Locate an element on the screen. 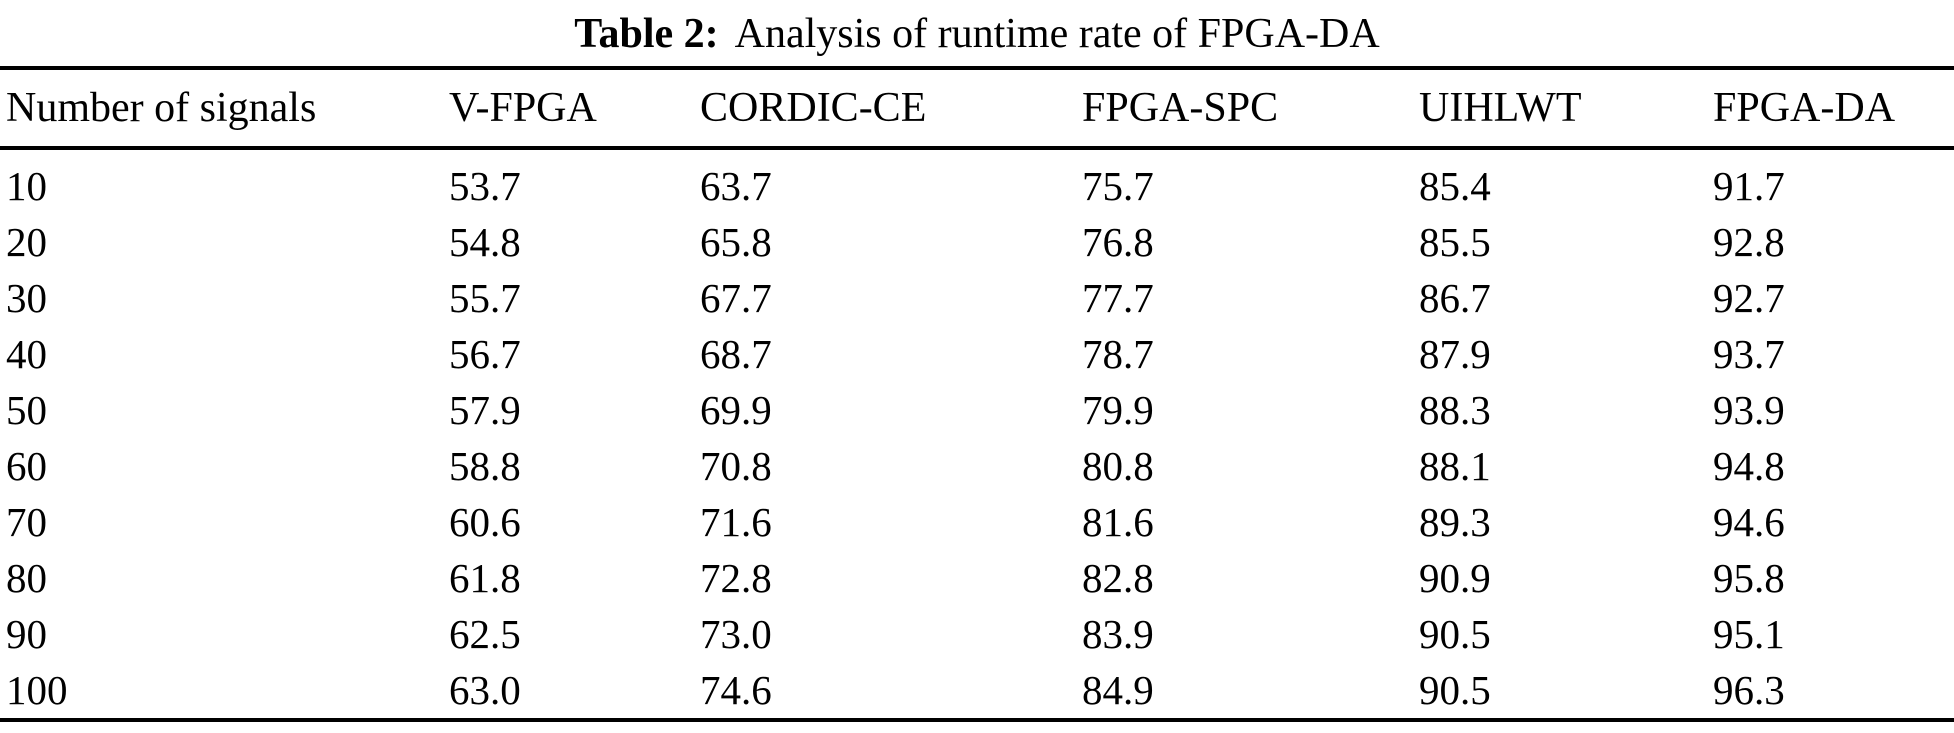 This screenshot has height=733, width=1954. table-row: 10 53.7 63.7 75.7 85.4 91.7 is located at coordinates (977, 181).